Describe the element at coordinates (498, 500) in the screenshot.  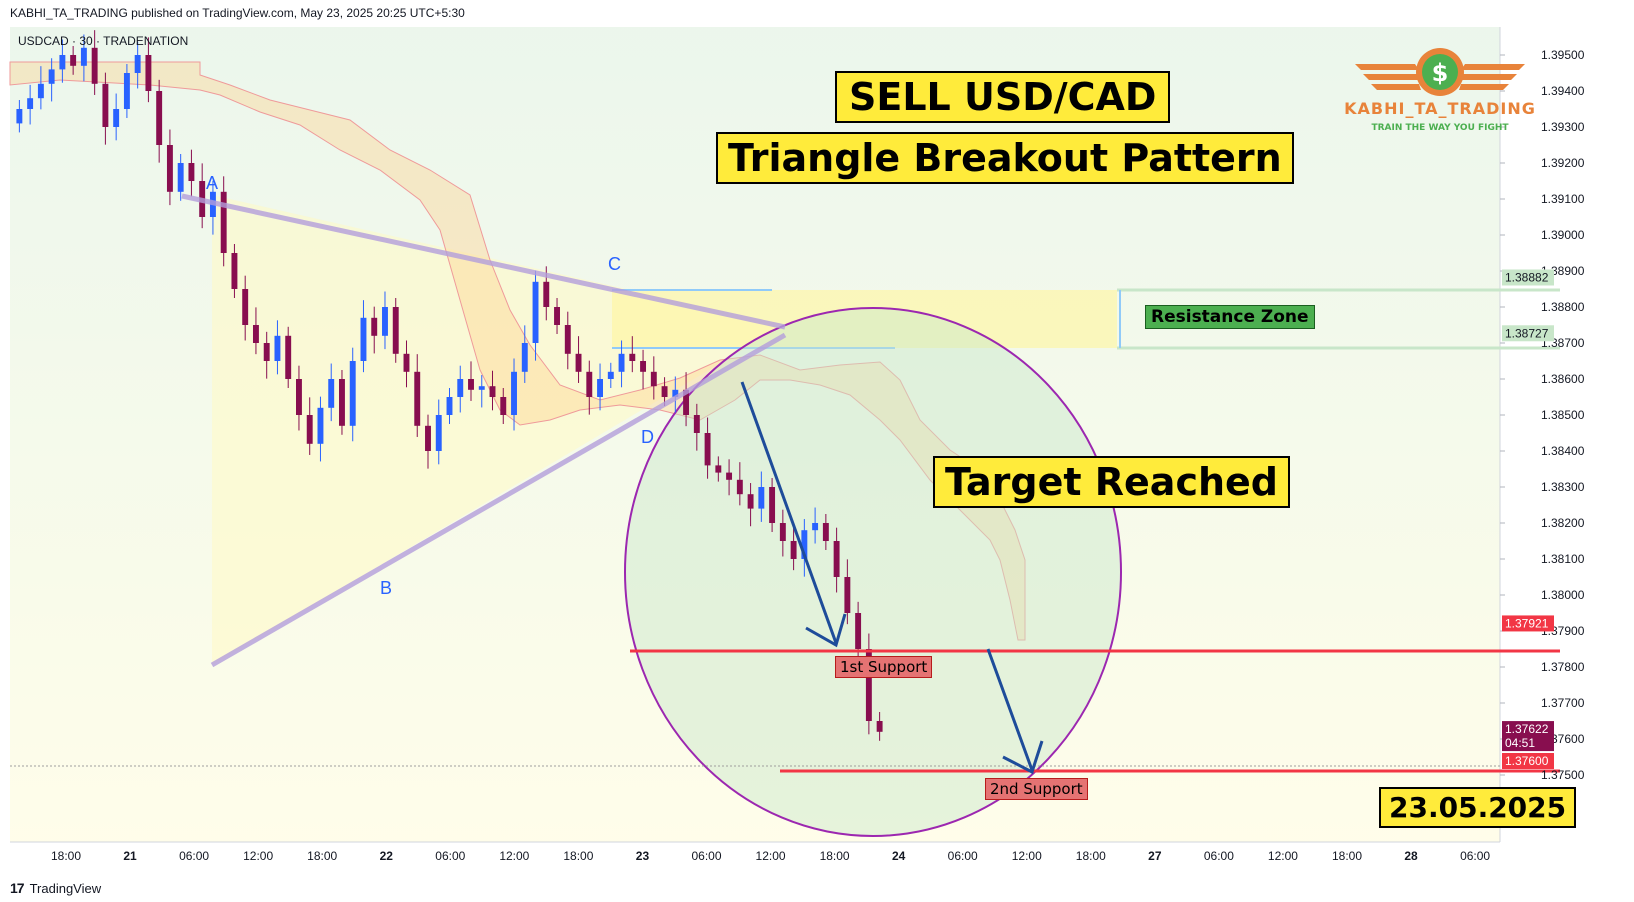
I see `triangle-lower-line` at that location.